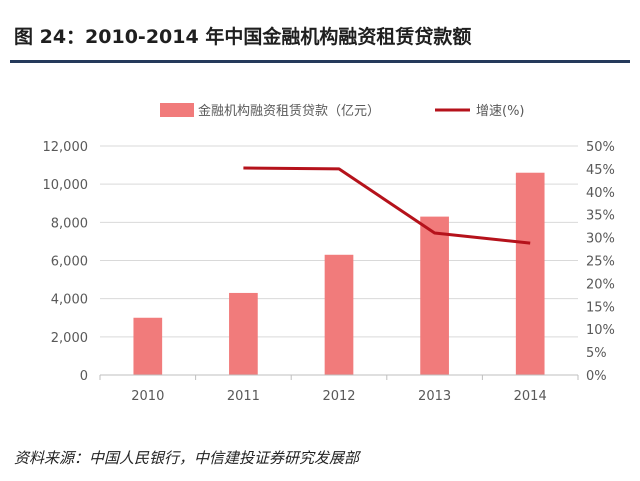 This screenshot has height=481, width=640. What do you see at coordinates (600, 284) in the screenshot?
I see `y-right-tick-label: 20%` at bounding box center [600, 284].